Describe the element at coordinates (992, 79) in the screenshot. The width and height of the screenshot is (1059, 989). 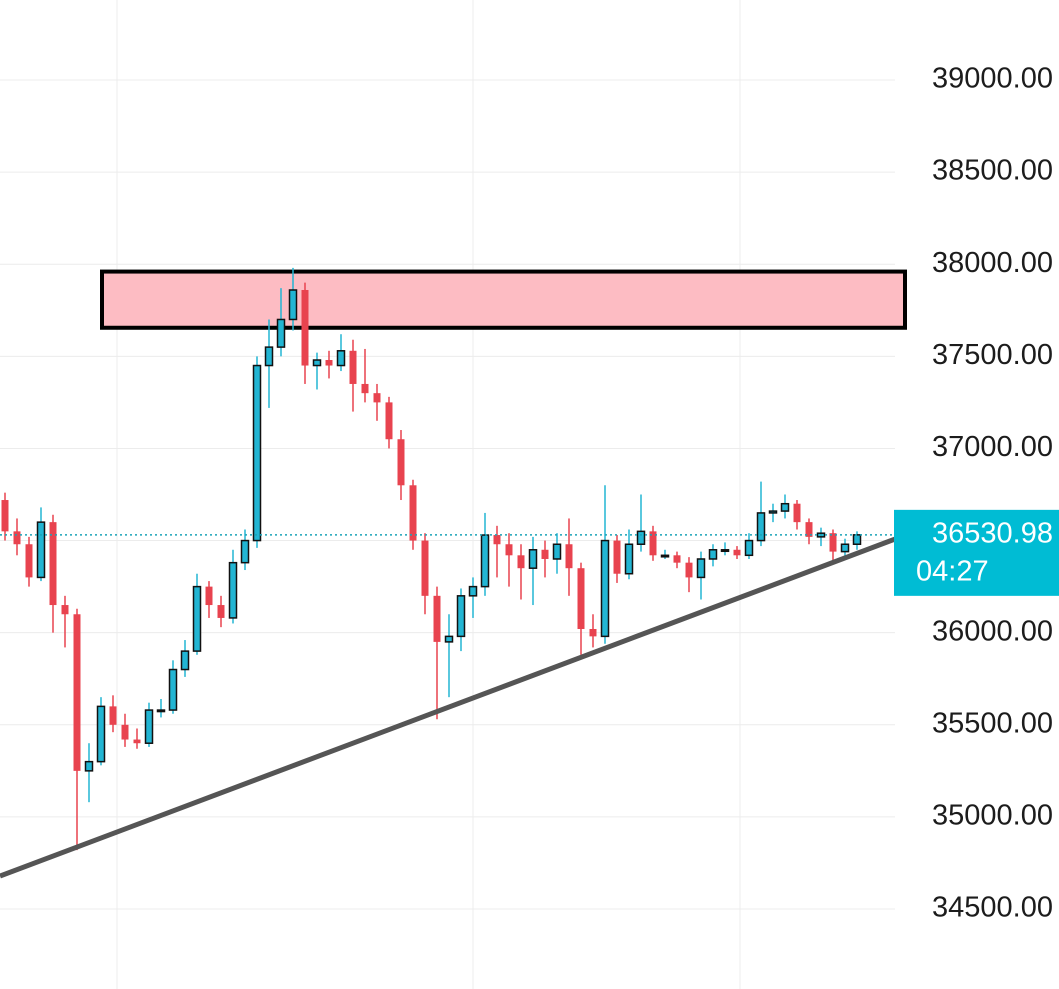
I see `y-tick-label: 39000.00` at that location.